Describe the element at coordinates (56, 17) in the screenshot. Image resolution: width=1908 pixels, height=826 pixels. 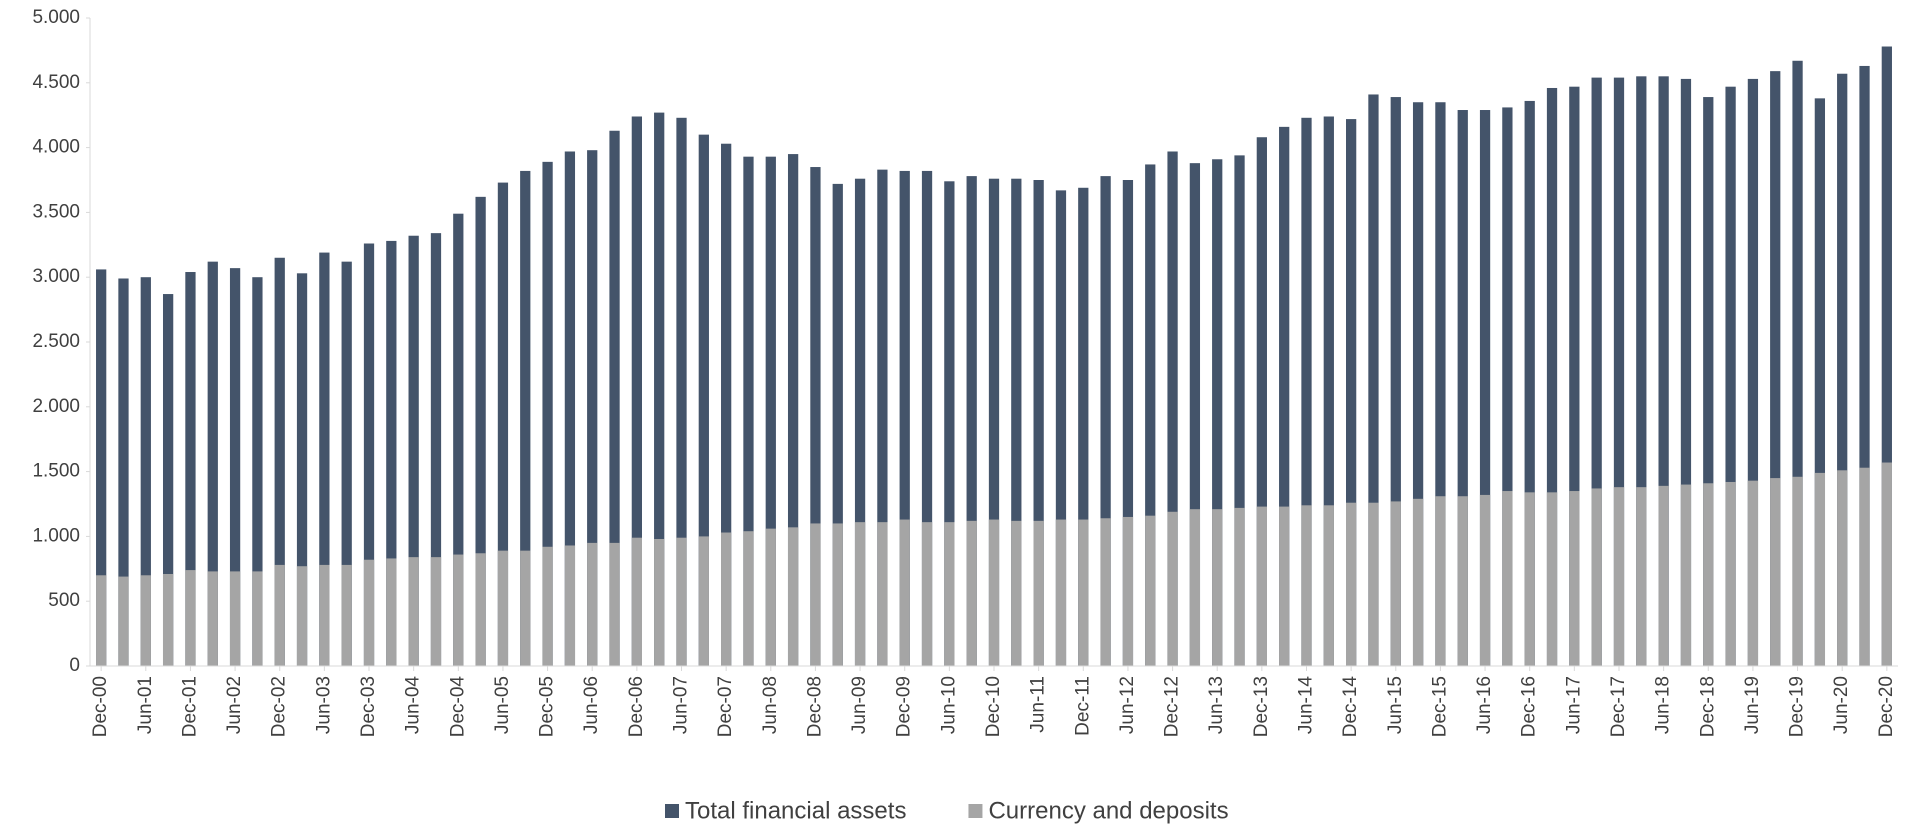
I see `y-tick-label: 5.000` at that location.